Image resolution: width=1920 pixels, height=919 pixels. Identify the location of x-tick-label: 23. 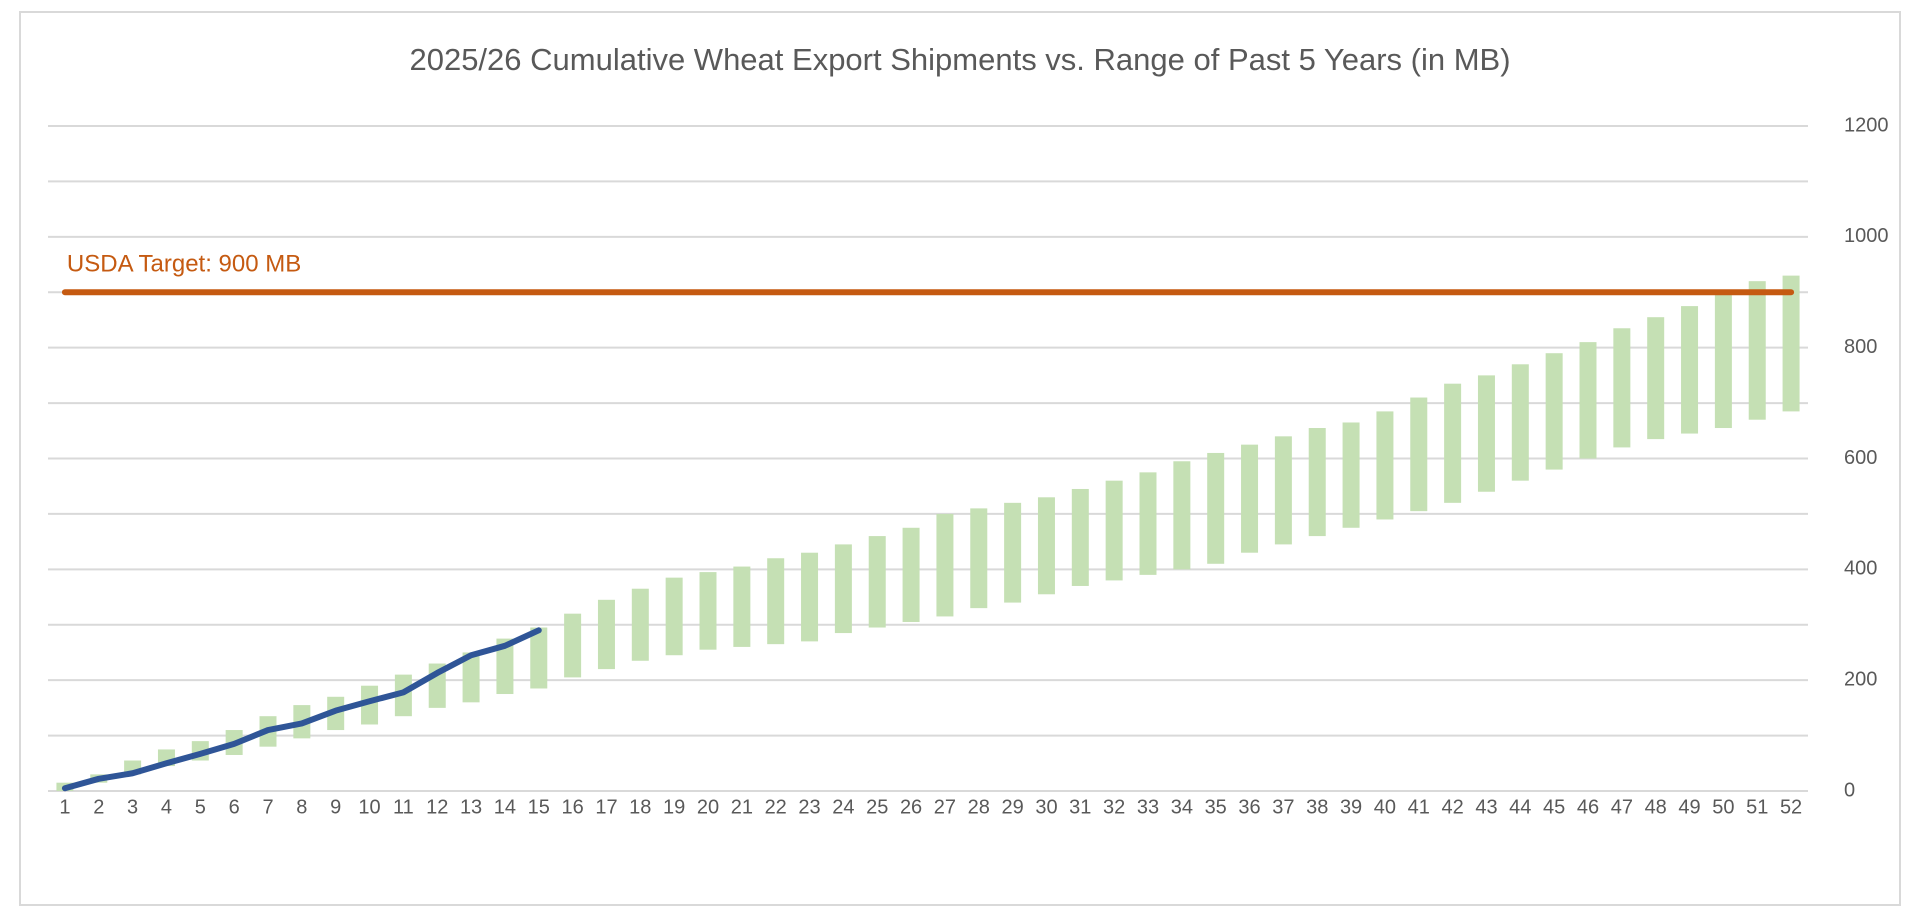
(809, 807).